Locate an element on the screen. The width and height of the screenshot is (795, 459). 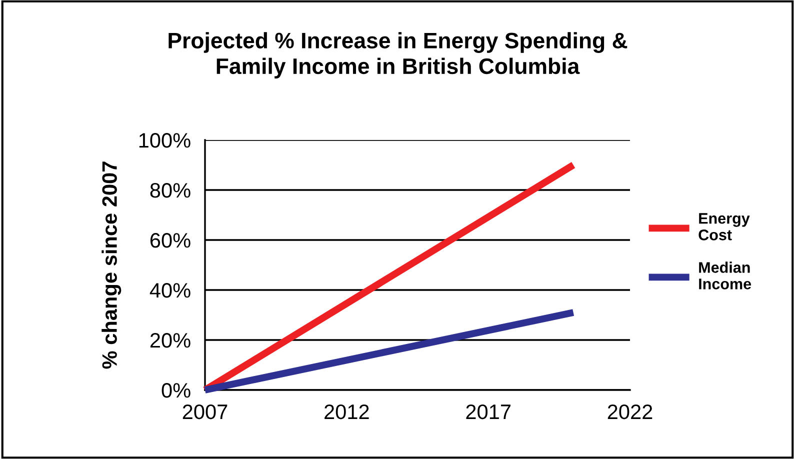
y-tick-label: 40% is located at coordinates (170, 290).